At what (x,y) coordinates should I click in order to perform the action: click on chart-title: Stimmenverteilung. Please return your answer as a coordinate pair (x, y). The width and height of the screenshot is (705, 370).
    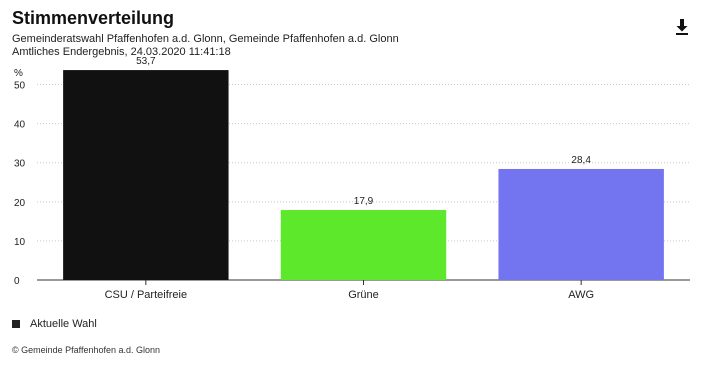
    Looking at the image, I should click on (93, 18).